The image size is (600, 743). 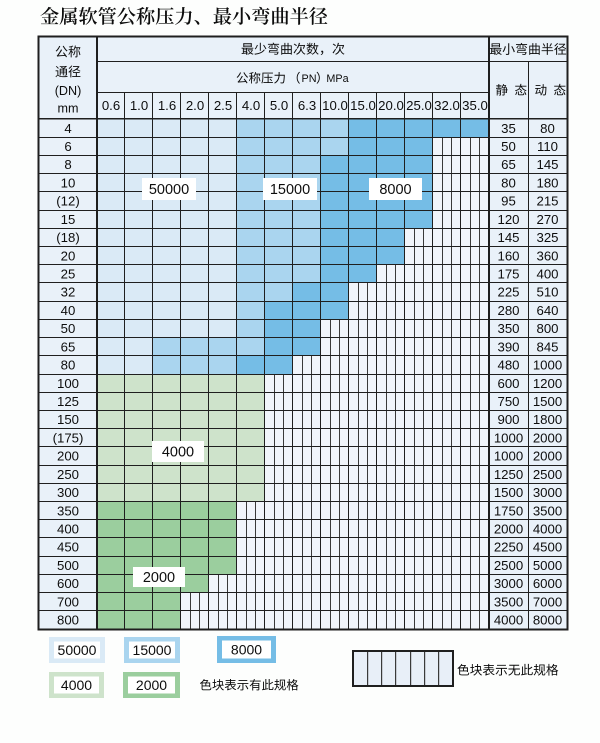 What do you see at coordinates (508, 310) in the screenshot?
I see `svg-text: 280` at bounding box center [508, 310].